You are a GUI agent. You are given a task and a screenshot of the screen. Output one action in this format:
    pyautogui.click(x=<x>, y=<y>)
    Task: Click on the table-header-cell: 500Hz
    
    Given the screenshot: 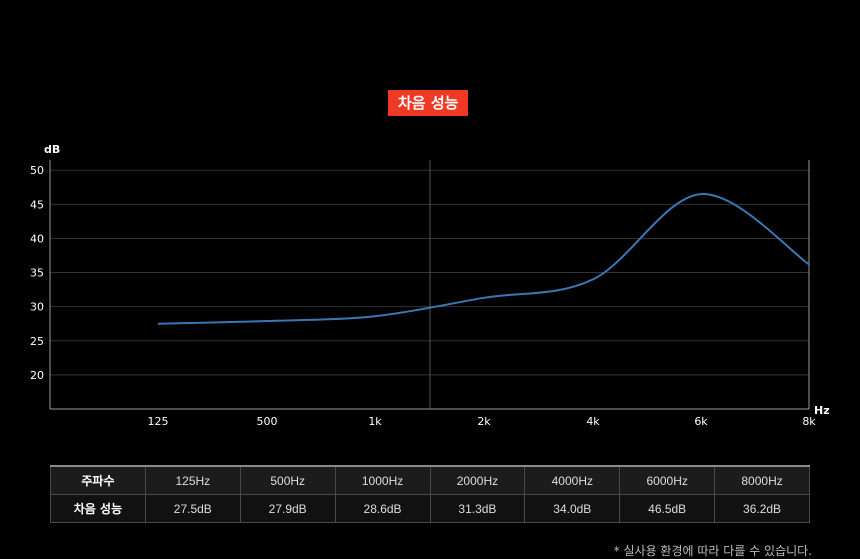 What is the action you would take?
    pyautogui.click(x=287, y=480)
    